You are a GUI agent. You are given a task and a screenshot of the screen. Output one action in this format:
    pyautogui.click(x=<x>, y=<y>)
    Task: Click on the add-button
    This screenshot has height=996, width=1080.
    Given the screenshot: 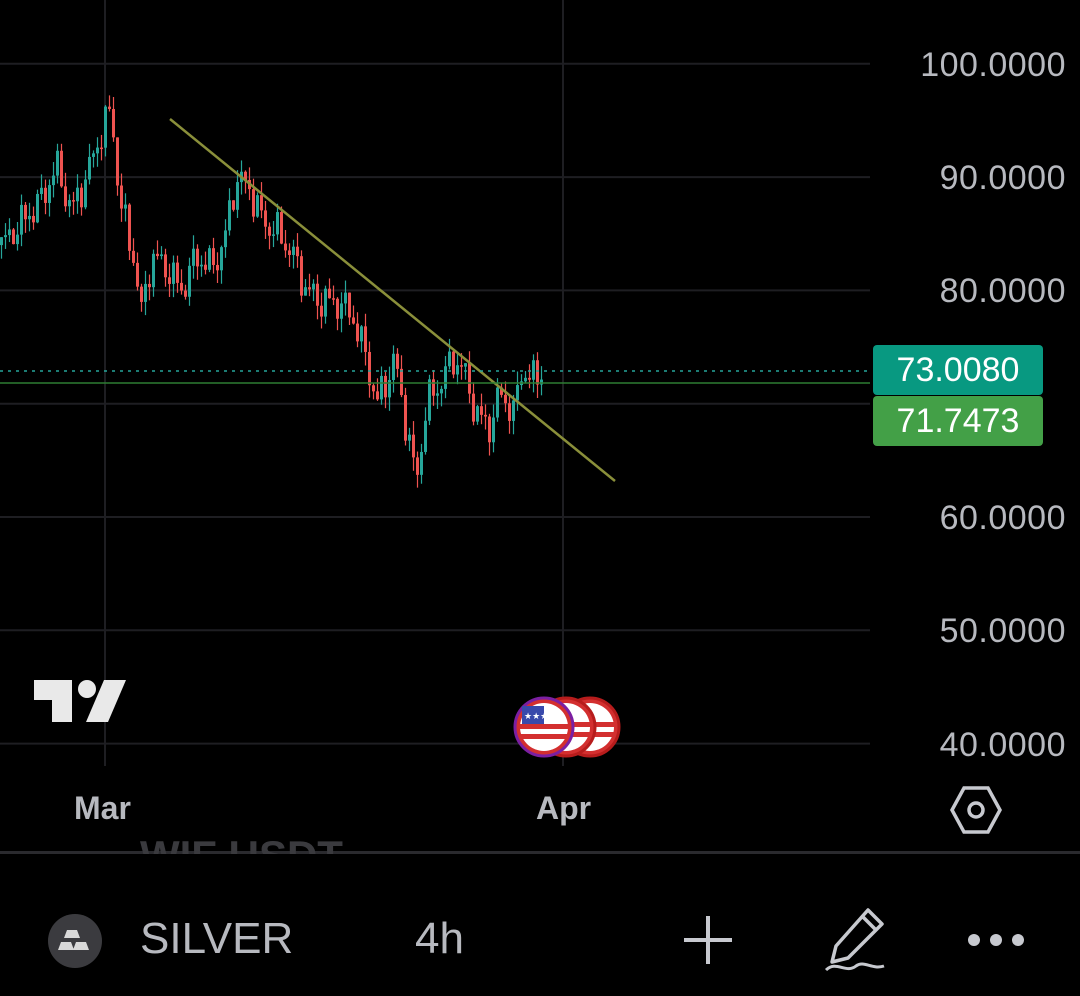 What is the action you would take?
    pyautogui.click(x=708, y=940)
    